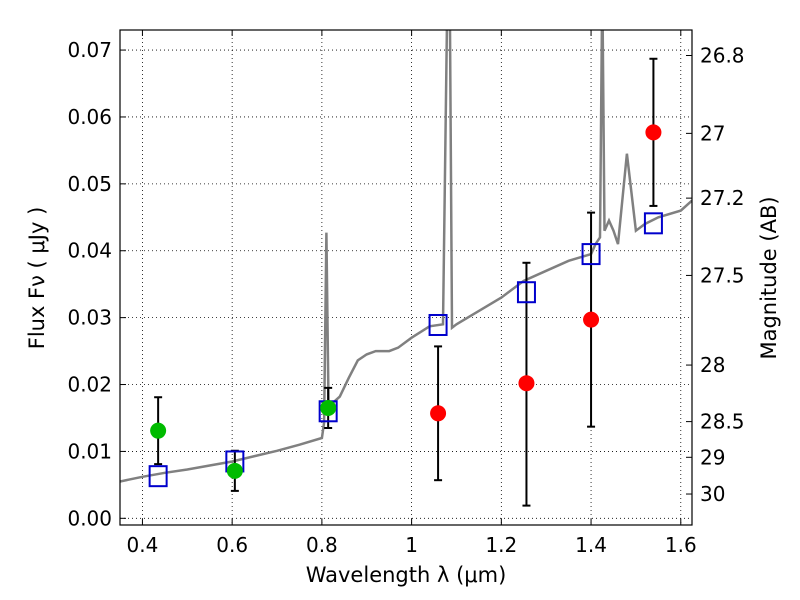 Image resolution: width=800 pixels, height=600 pixels. What do you see at coordinates (591, 545) in the screenshot?
I see `x-tick-label: 1.4` at bounding box center [591, 545].